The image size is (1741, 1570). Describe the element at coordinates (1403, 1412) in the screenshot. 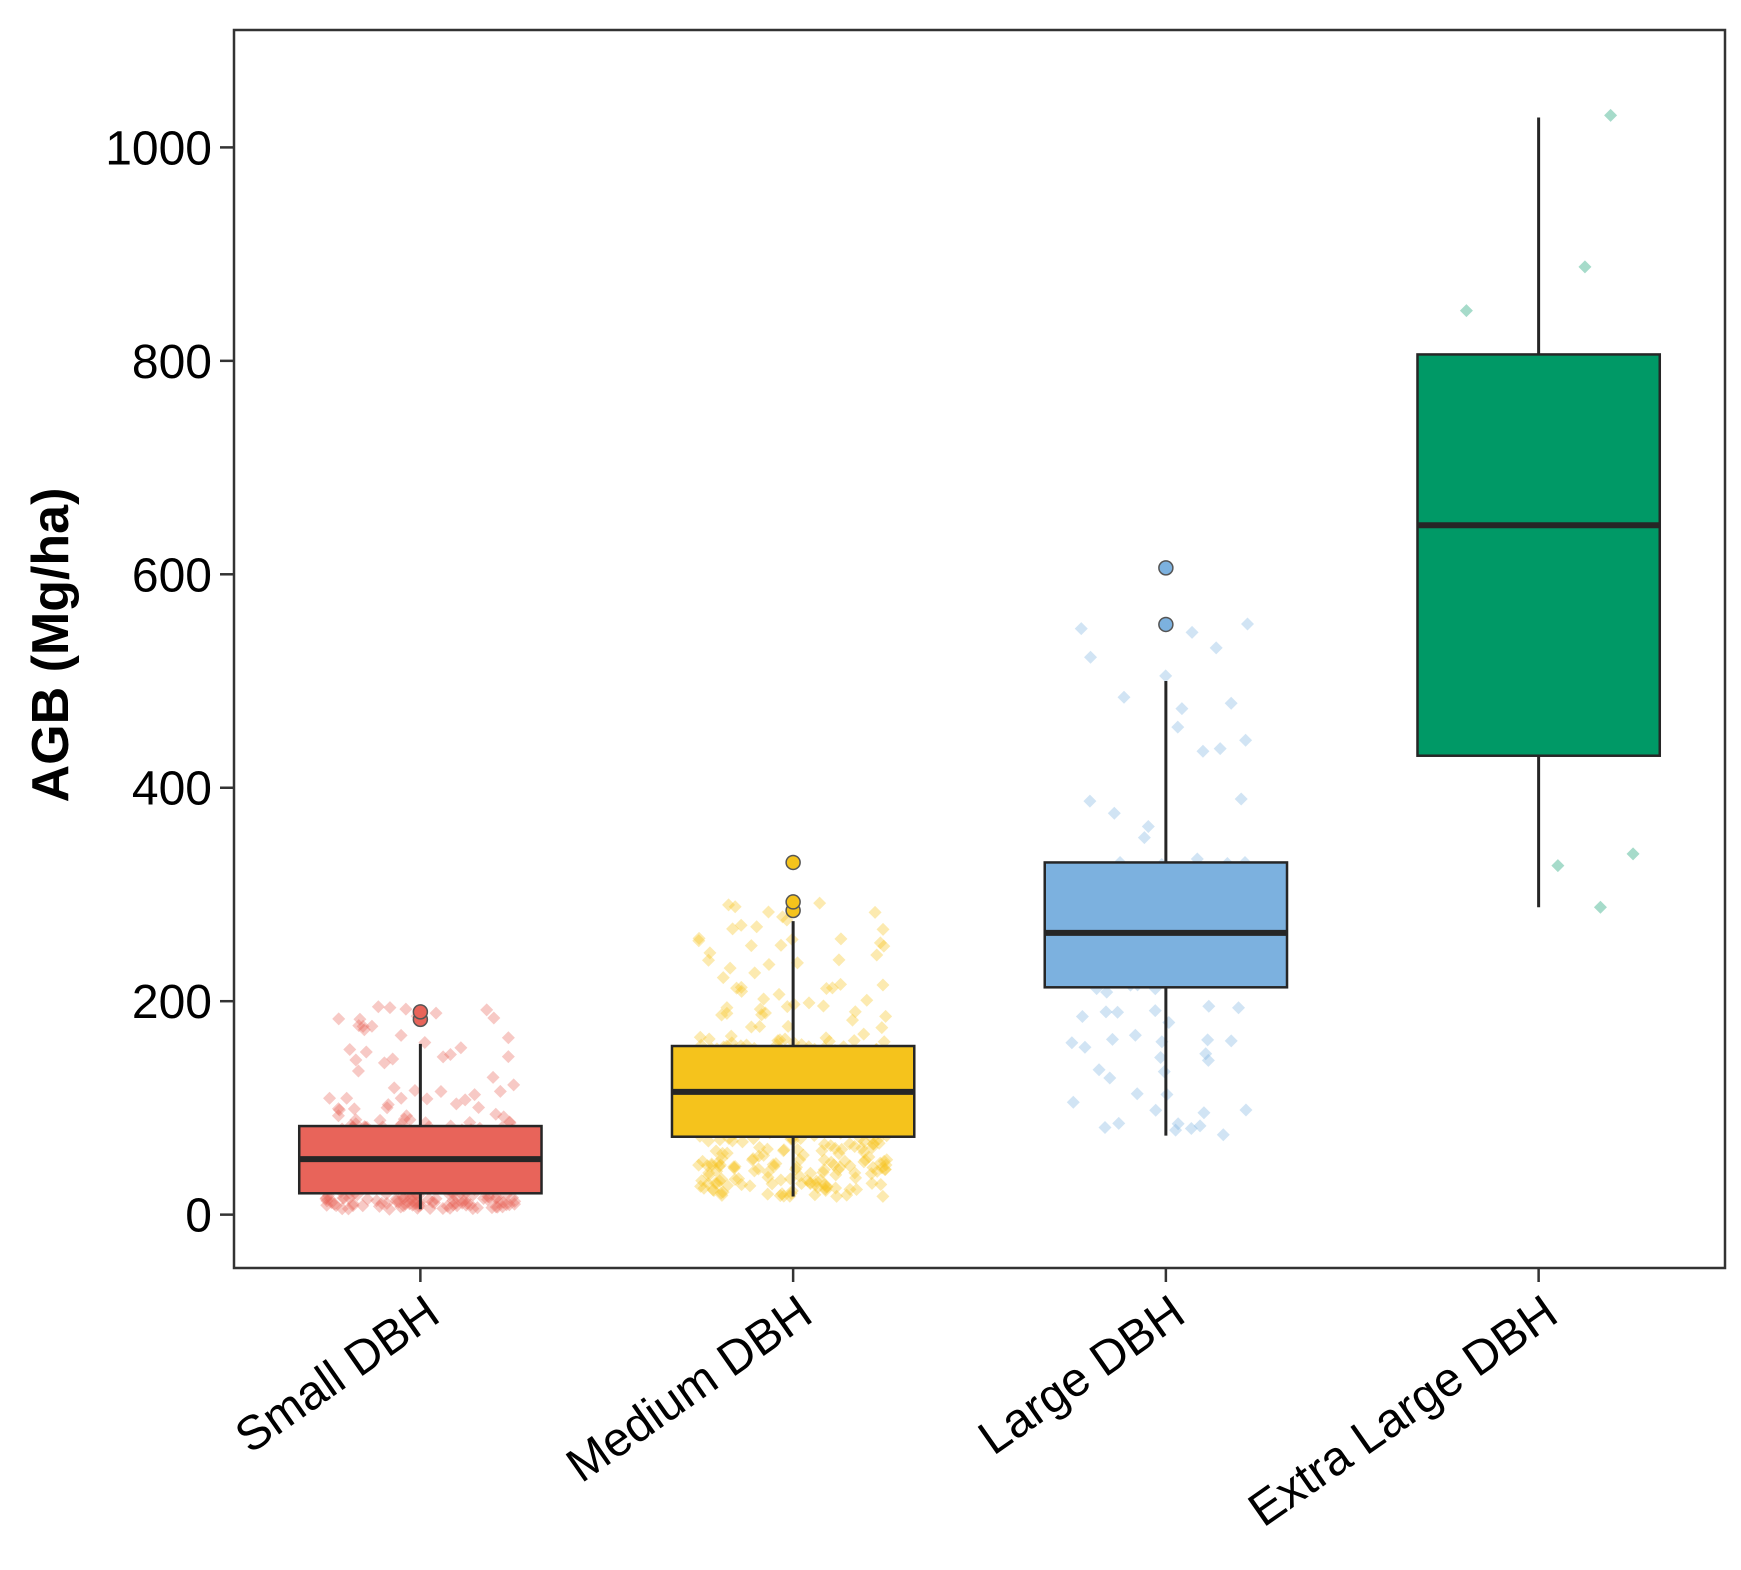

I see `x-tick-label: Extra Large DBH` at that location.